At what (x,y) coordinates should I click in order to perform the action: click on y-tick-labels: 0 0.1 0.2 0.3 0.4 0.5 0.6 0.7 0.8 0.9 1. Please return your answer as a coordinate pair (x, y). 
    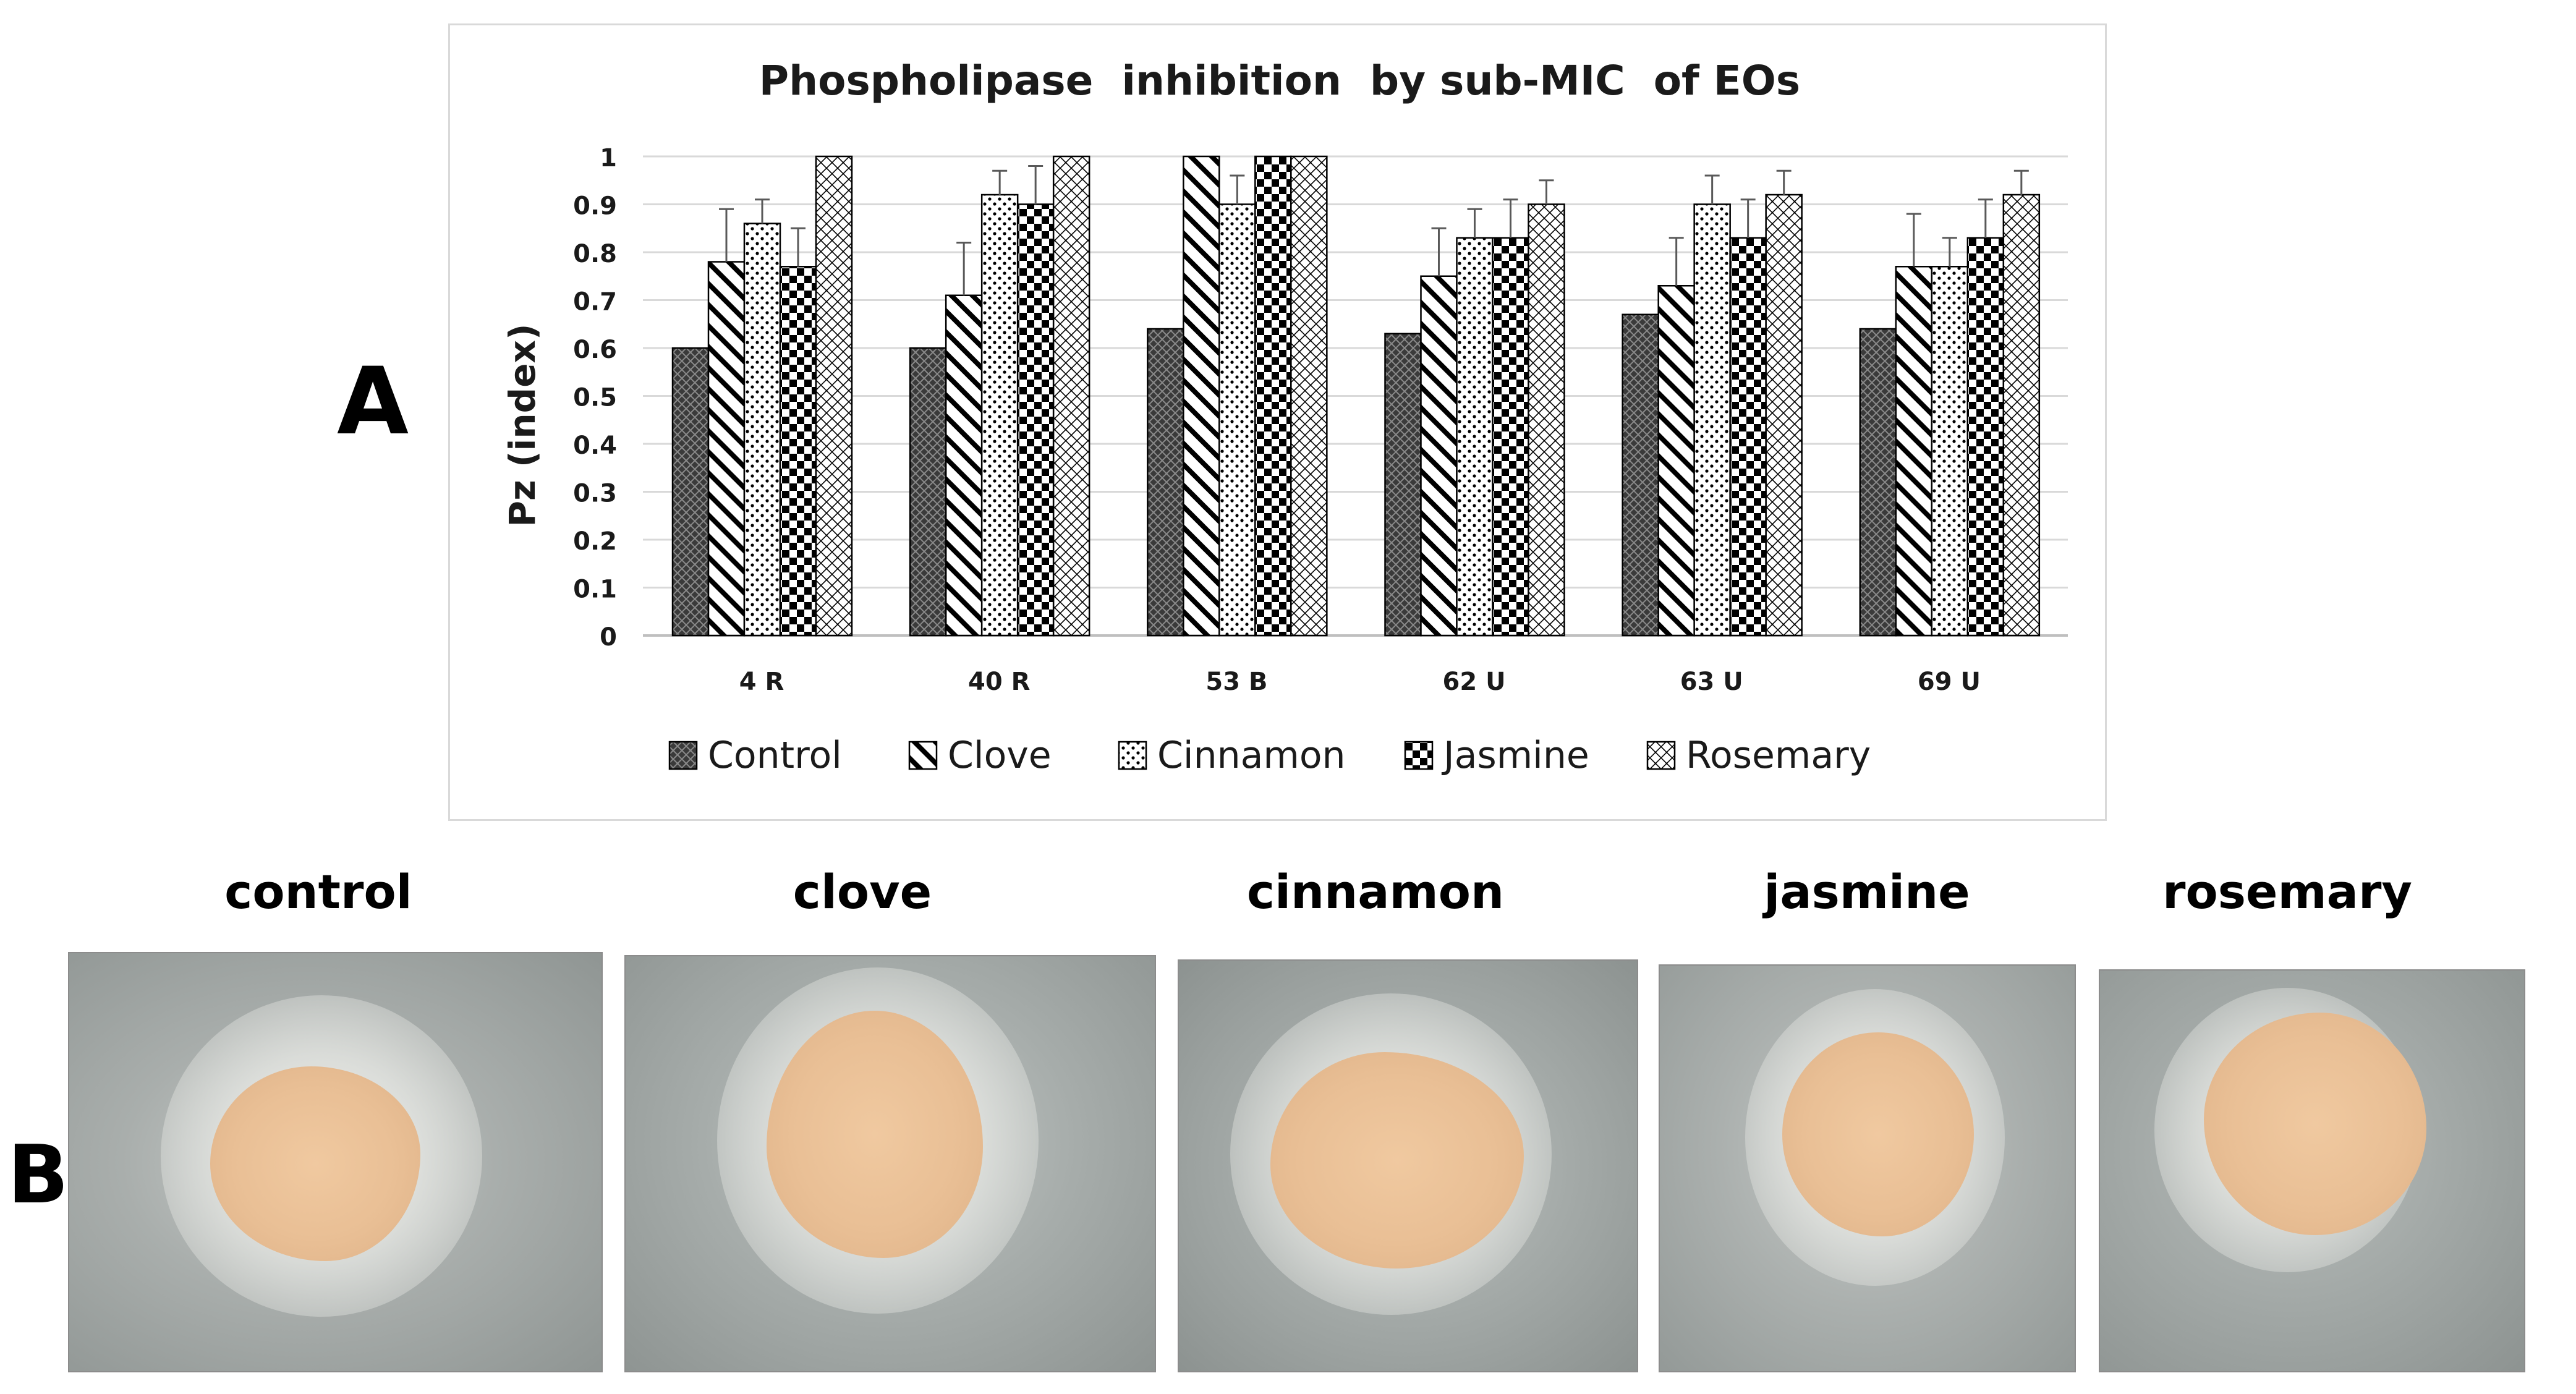
    Looking at the image, I should click on (595, 398).